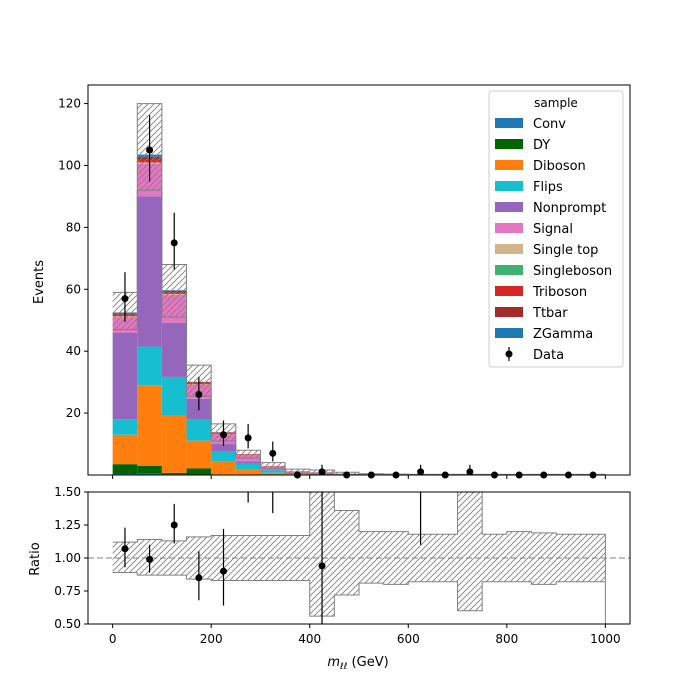  I want to click on x-axis-label: mℓℓ (GeV), so click(357, 663).